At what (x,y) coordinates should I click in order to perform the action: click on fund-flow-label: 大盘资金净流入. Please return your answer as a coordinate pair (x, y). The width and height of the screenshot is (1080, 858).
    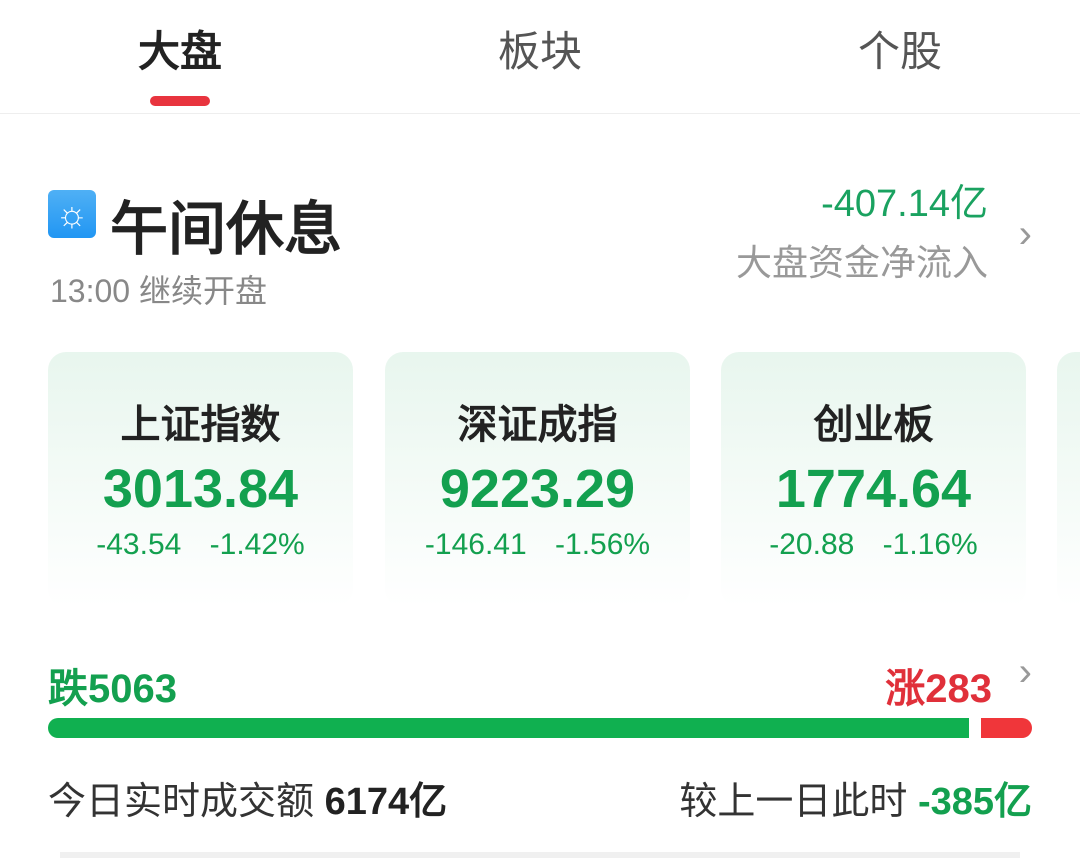
    Looking at the image, I should click on (861, 262).